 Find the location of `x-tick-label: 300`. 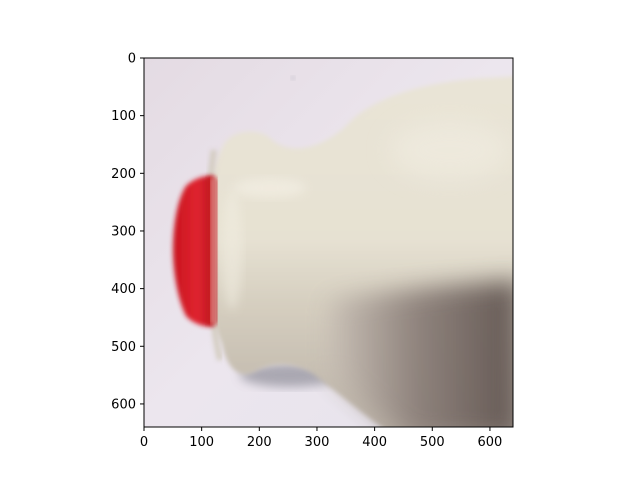

x-tick-label: 300 is located at coordinates (317, 442).